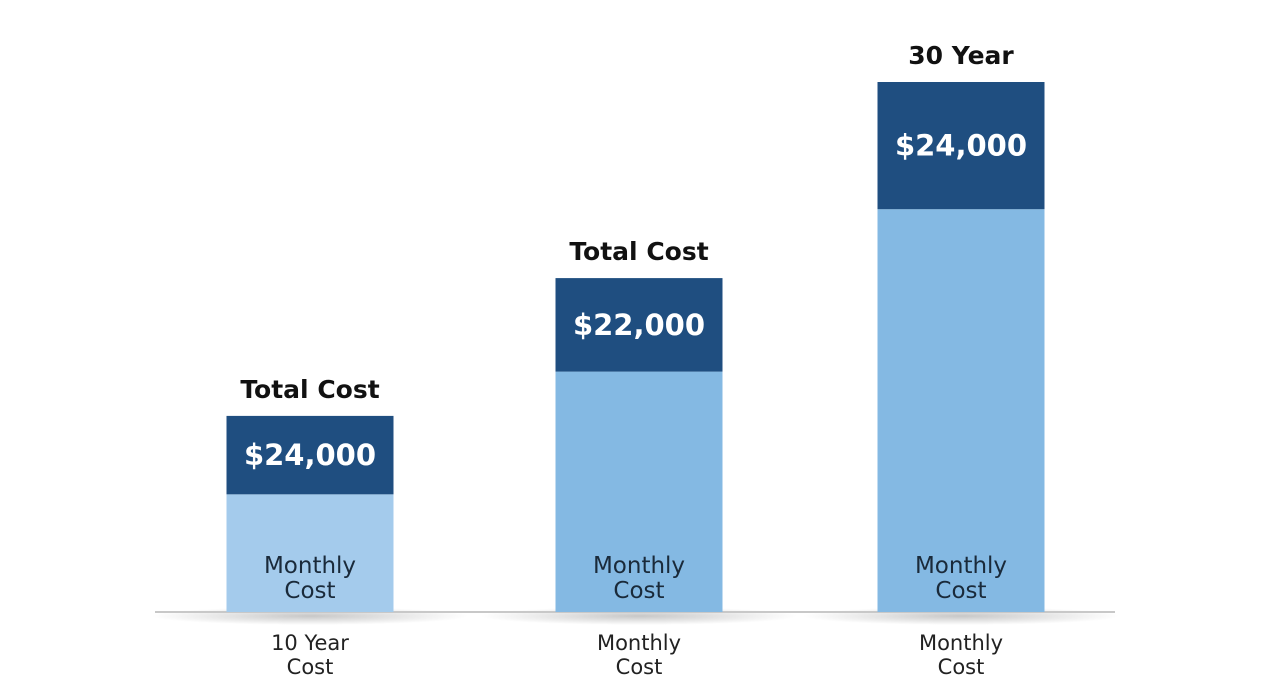 The height and width of the screenshot is (698, 1280). Describe the element at coordinates (310, 643) in the screenshot. I see `category-label: 10 Year` at that location.